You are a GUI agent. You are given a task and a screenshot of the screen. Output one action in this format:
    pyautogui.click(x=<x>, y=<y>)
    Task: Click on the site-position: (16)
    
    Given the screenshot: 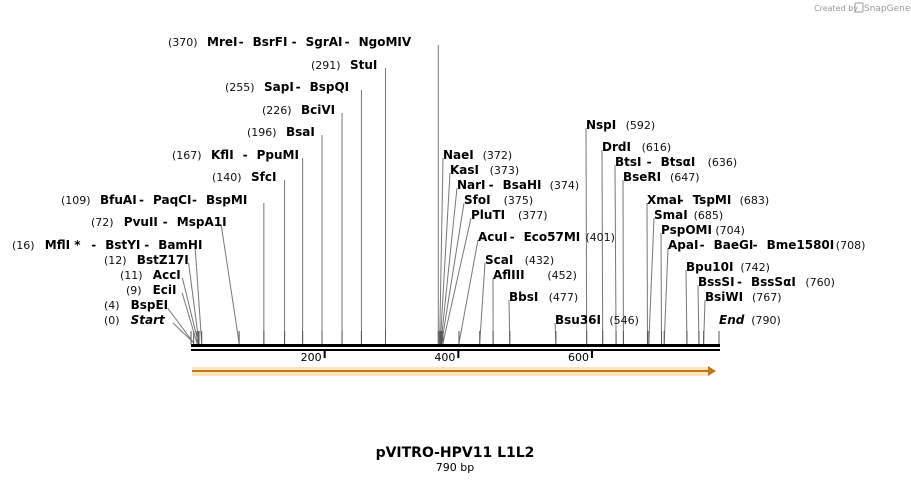 What is the action you would take?
    pyautogui.click(x=23, y=245)
    